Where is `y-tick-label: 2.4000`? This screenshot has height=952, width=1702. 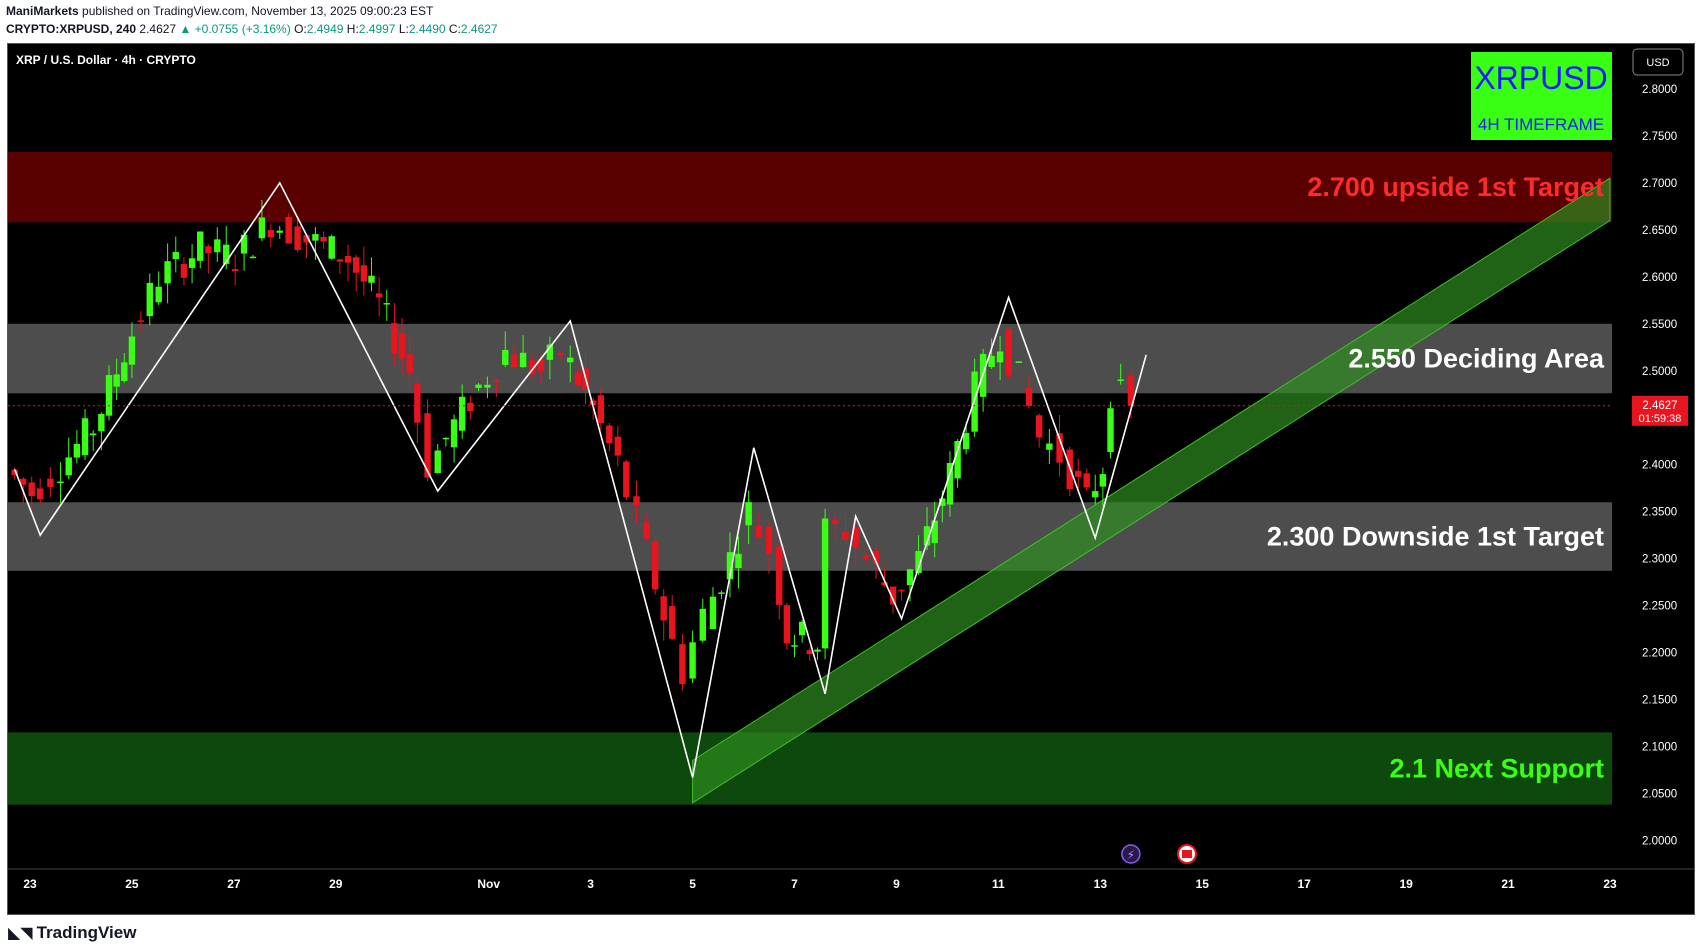 y-tick-label: 2.4000 is located at coordinates (1659, 466).